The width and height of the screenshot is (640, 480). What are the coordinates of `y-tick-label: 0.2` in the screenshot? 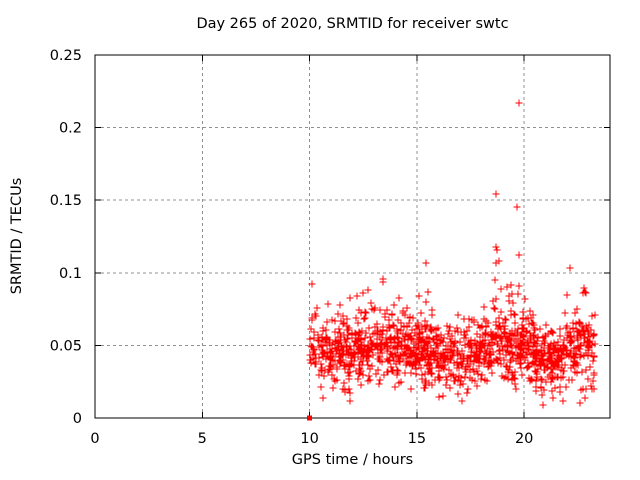 It's located at (70, 129).